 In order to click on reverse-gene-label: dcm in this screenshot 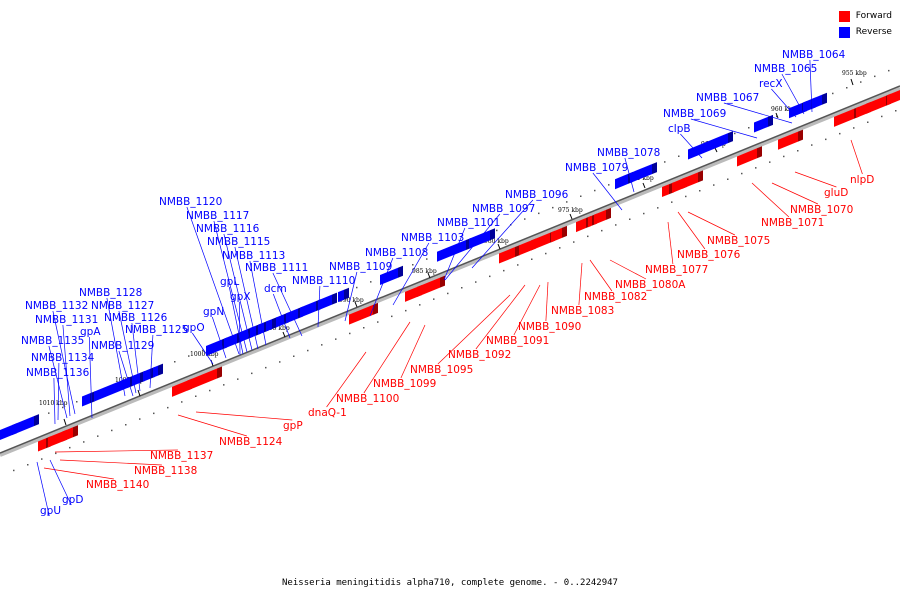, I will do `click(275, 289)`.